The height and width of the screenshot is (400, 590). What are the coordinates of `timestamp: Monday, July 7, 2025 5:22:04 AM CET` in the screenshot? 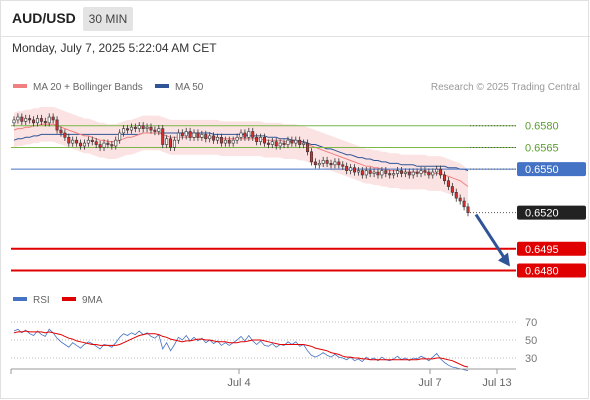 It's located at (114, 48).